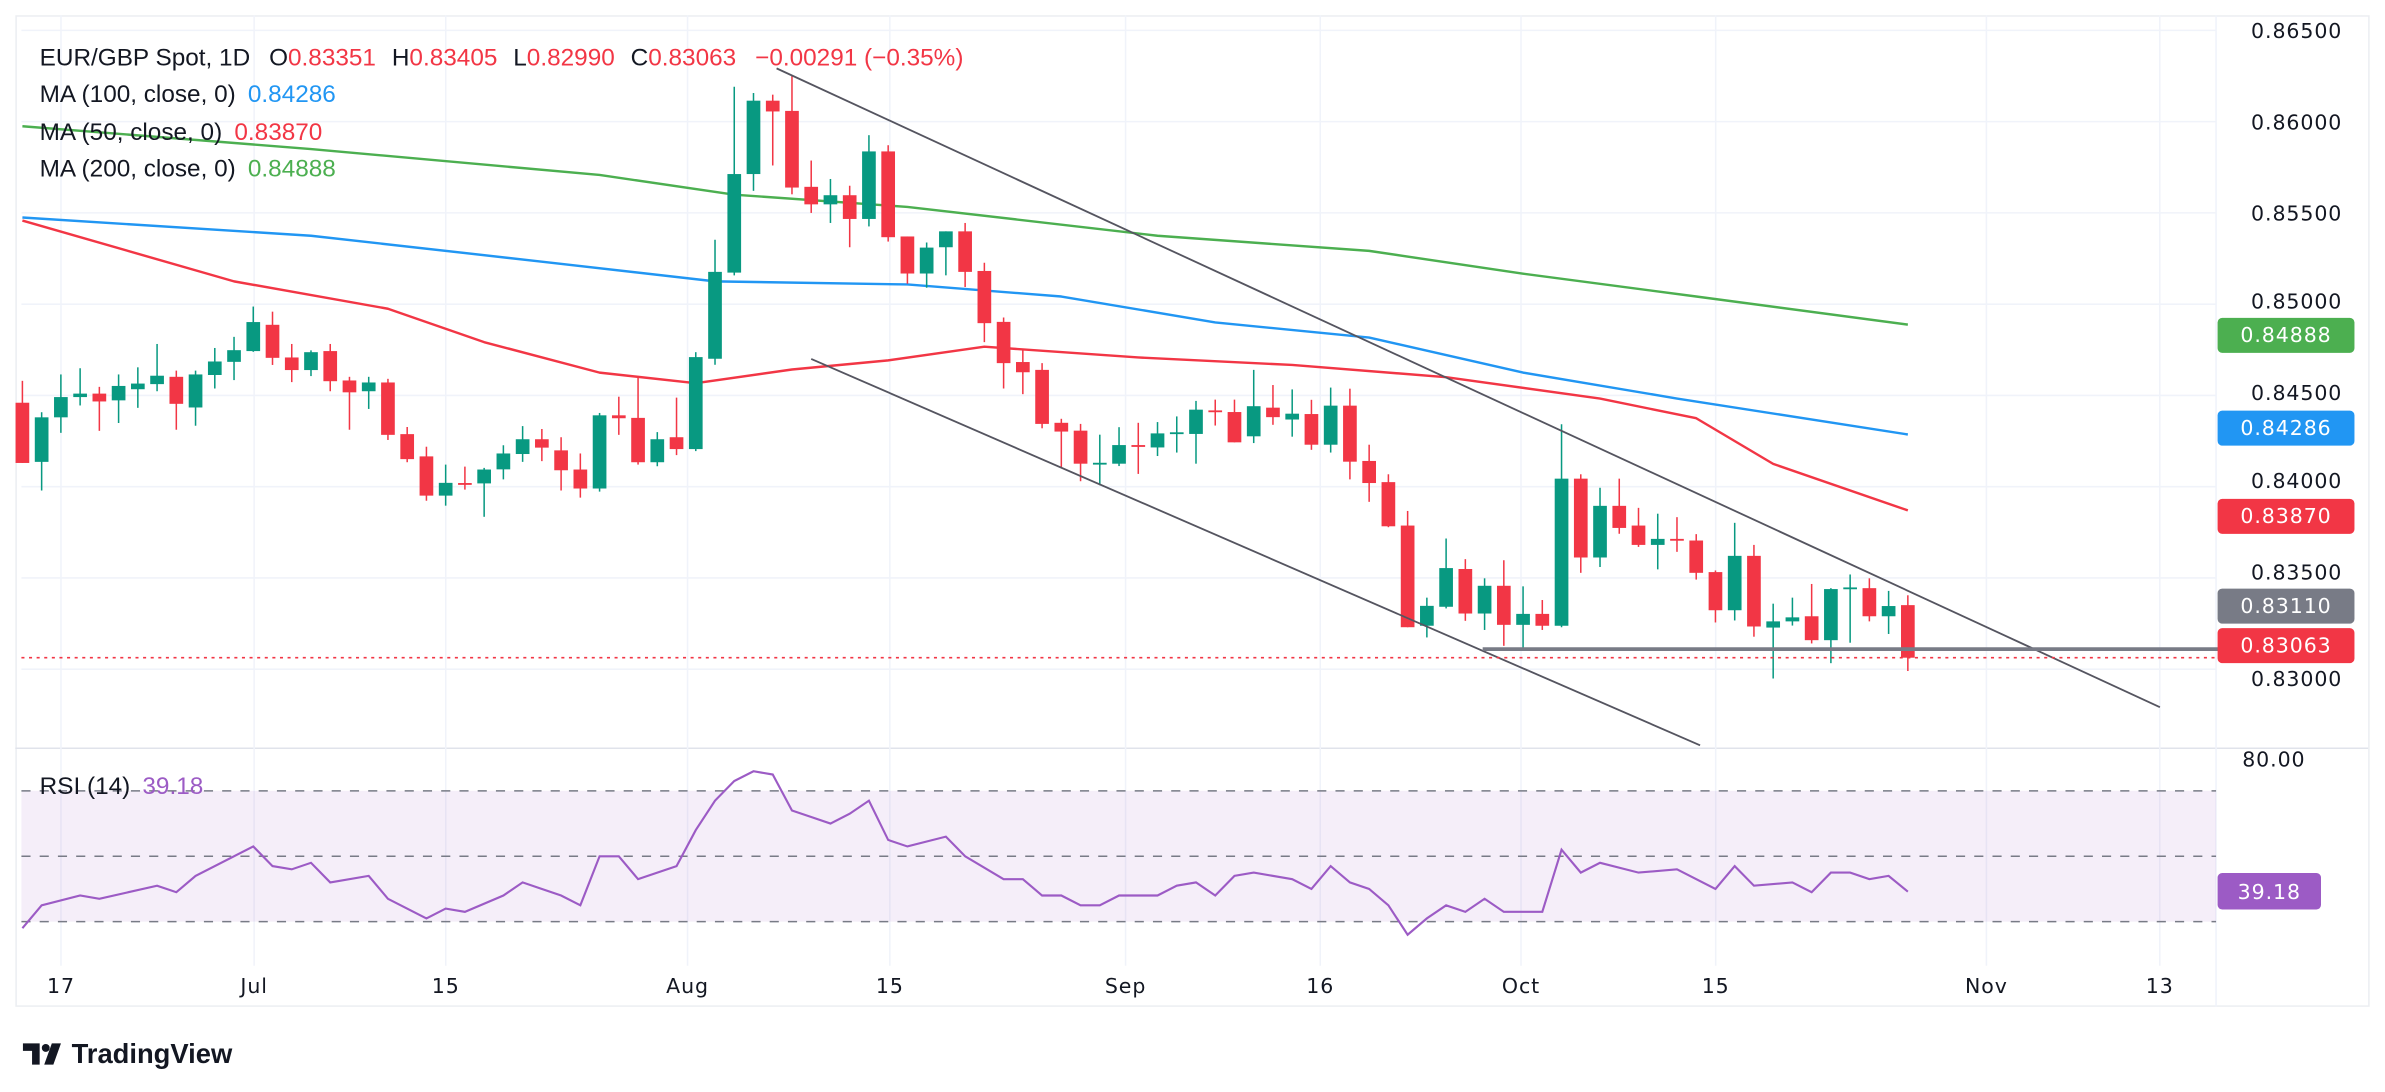 The image size is (2385, 1092). I want to click on time-tick: Oct, so click(1521, 986).